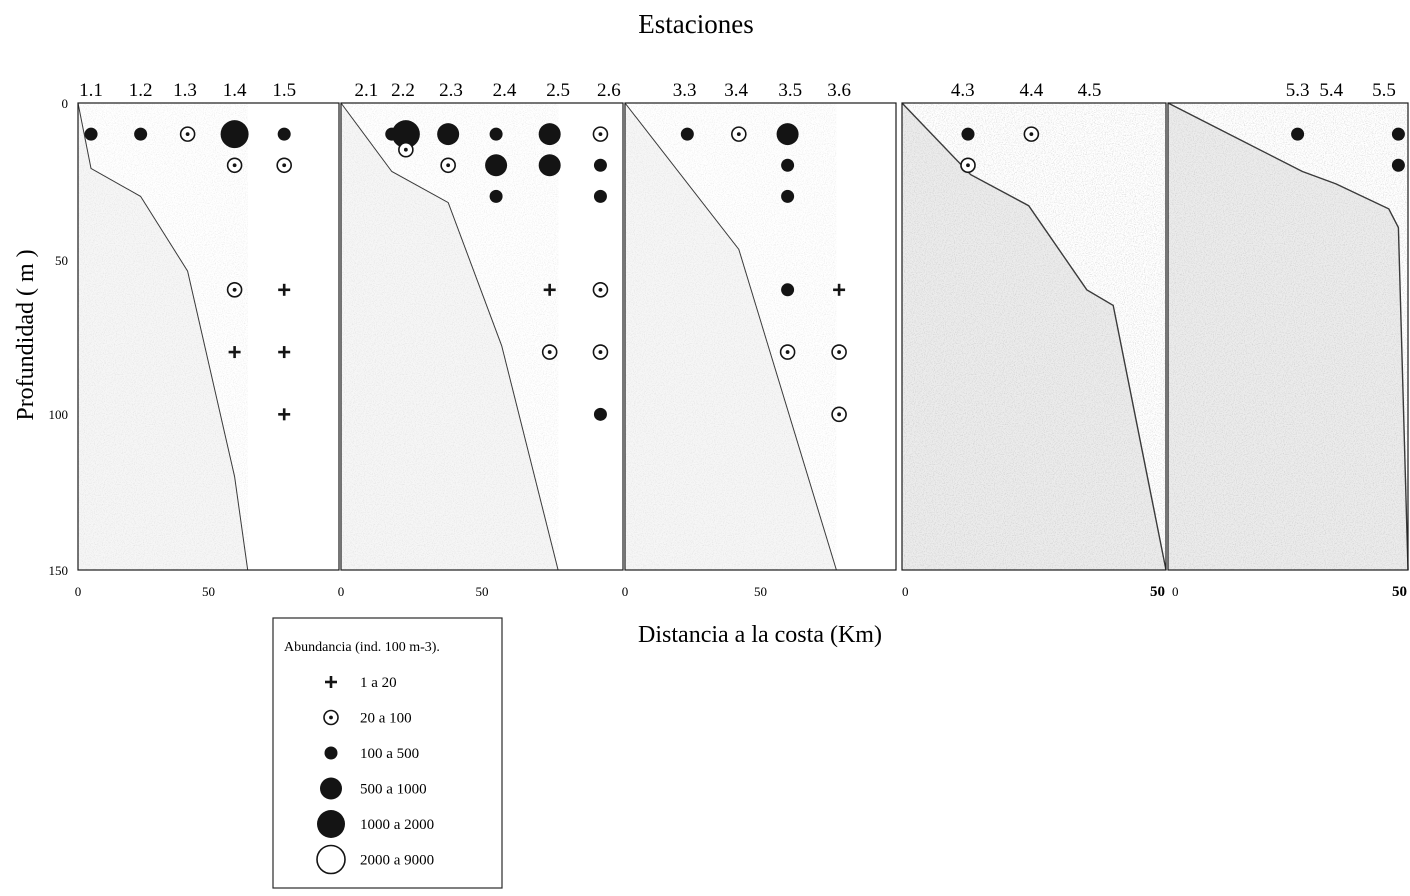 This screenshot has height=896, width=1410. What do you see at coordinates (378, 683) in the screenshot?
I see `legend-label-c1: 1 a 20` at bounding box center [378, 683].